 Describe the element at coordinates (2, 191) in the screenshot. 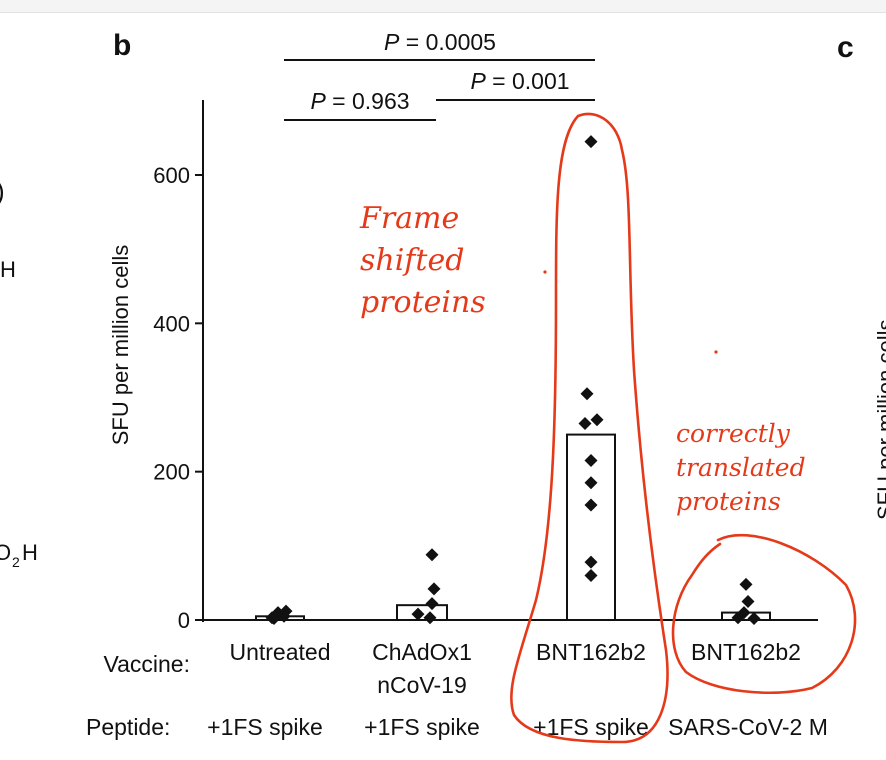

I see `left-fragment-paren: )` at that location.